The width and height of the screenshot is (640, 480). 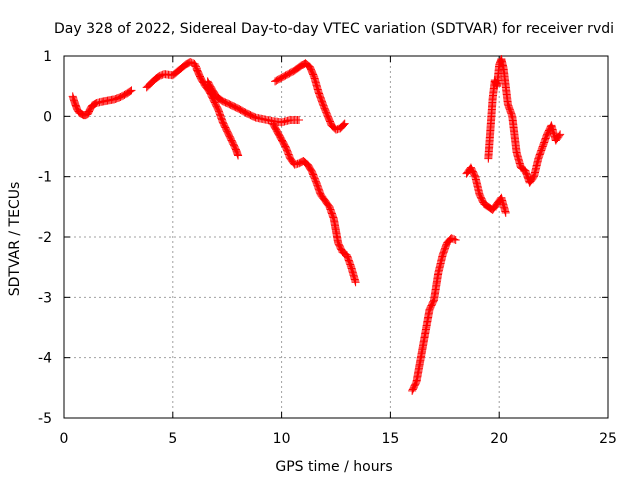 I want to click on y-tick-label: -3, so click(x=45, y=298).